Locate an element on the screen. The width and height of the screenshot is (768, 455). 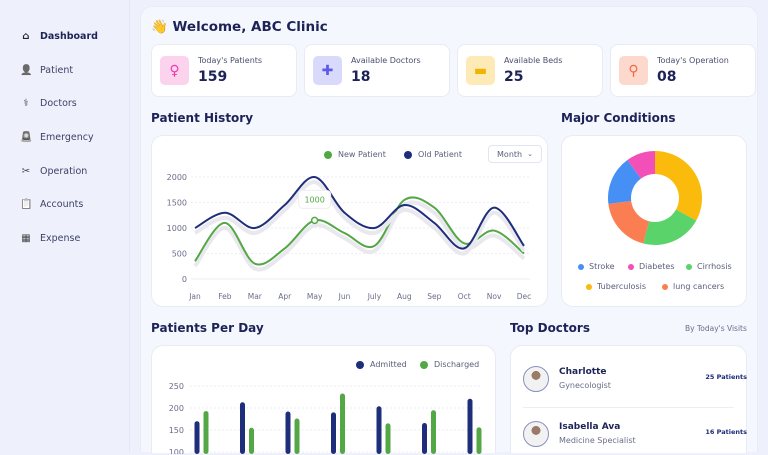
x-tick-label: Jan is located at coordinates (194, 296).